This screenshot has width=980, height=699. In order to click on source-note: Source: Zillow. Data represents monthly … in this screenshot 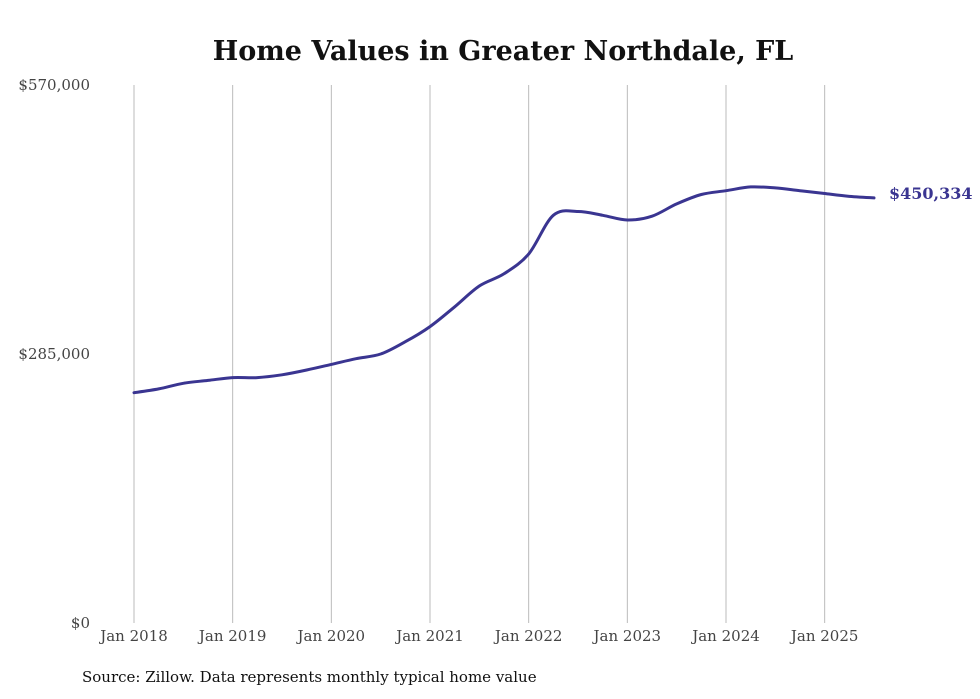, I will do `click(309, 677)`.